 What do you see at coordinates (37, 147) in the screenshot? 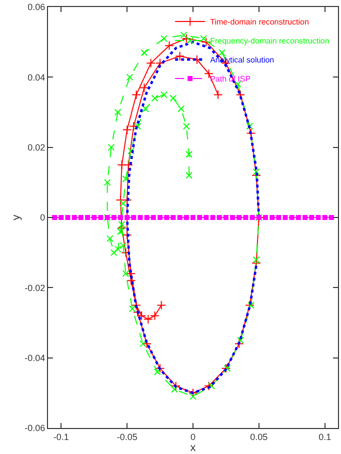
I see `y-tick-label: 0.02` at bounding box center [37, 147].